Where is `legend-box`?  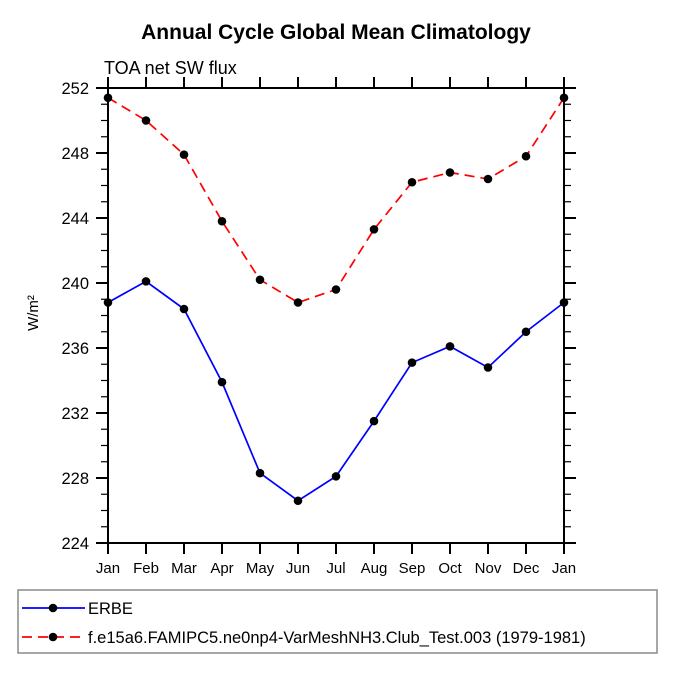
legend-box is located at coordinates (337, 621).